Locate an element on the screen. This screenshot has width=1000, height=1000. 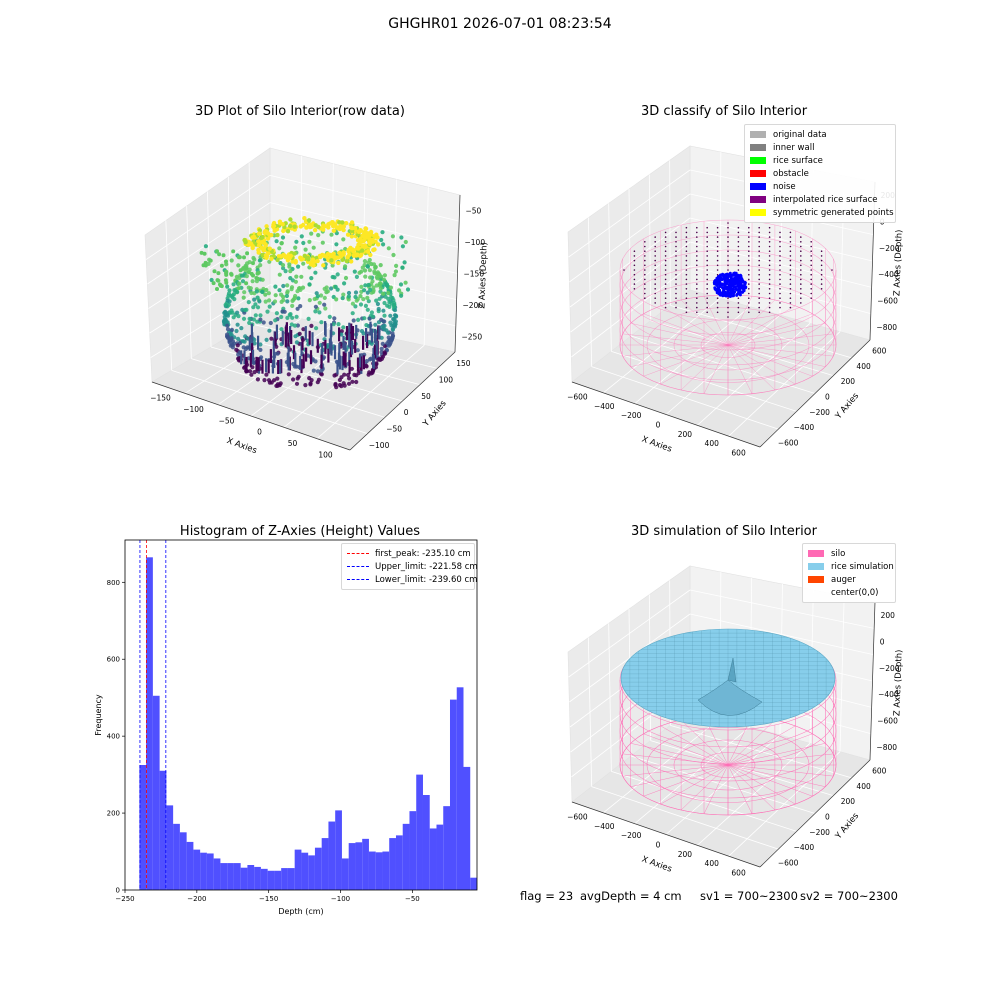
y-tick-label: −50 is located at coordinates (394, 429).